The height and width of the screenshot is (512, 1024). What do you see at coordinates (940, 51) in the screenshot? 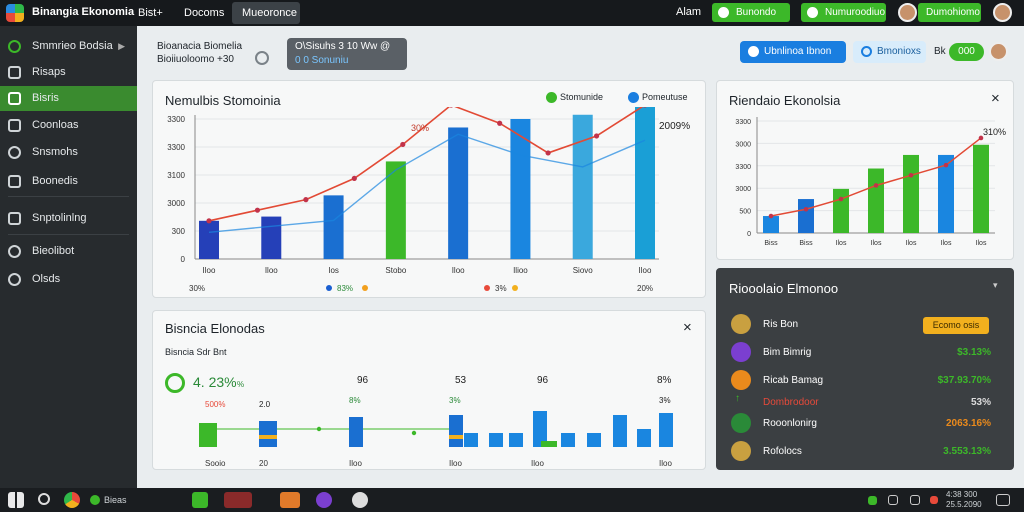
I see `badge-label: Bk` at bounding box center [940, 51].